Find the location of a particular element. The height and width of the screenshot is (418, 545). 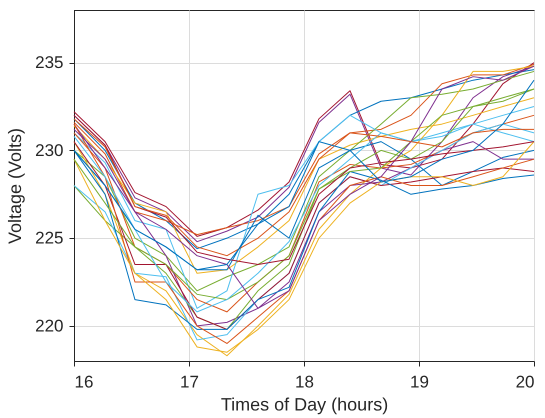

y-tick-label: 235 is located at coordinates (49, 62).